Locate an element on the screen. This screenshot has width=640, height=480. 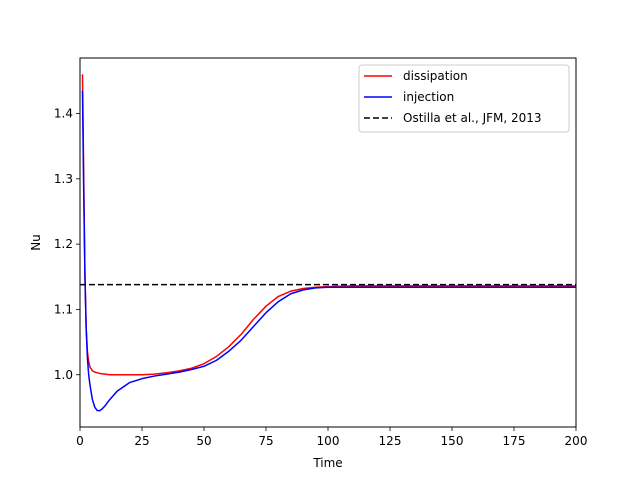
y-axis: 1.0 1.1 1.2 1.3 1.4 is located at coordinates (67, 244).